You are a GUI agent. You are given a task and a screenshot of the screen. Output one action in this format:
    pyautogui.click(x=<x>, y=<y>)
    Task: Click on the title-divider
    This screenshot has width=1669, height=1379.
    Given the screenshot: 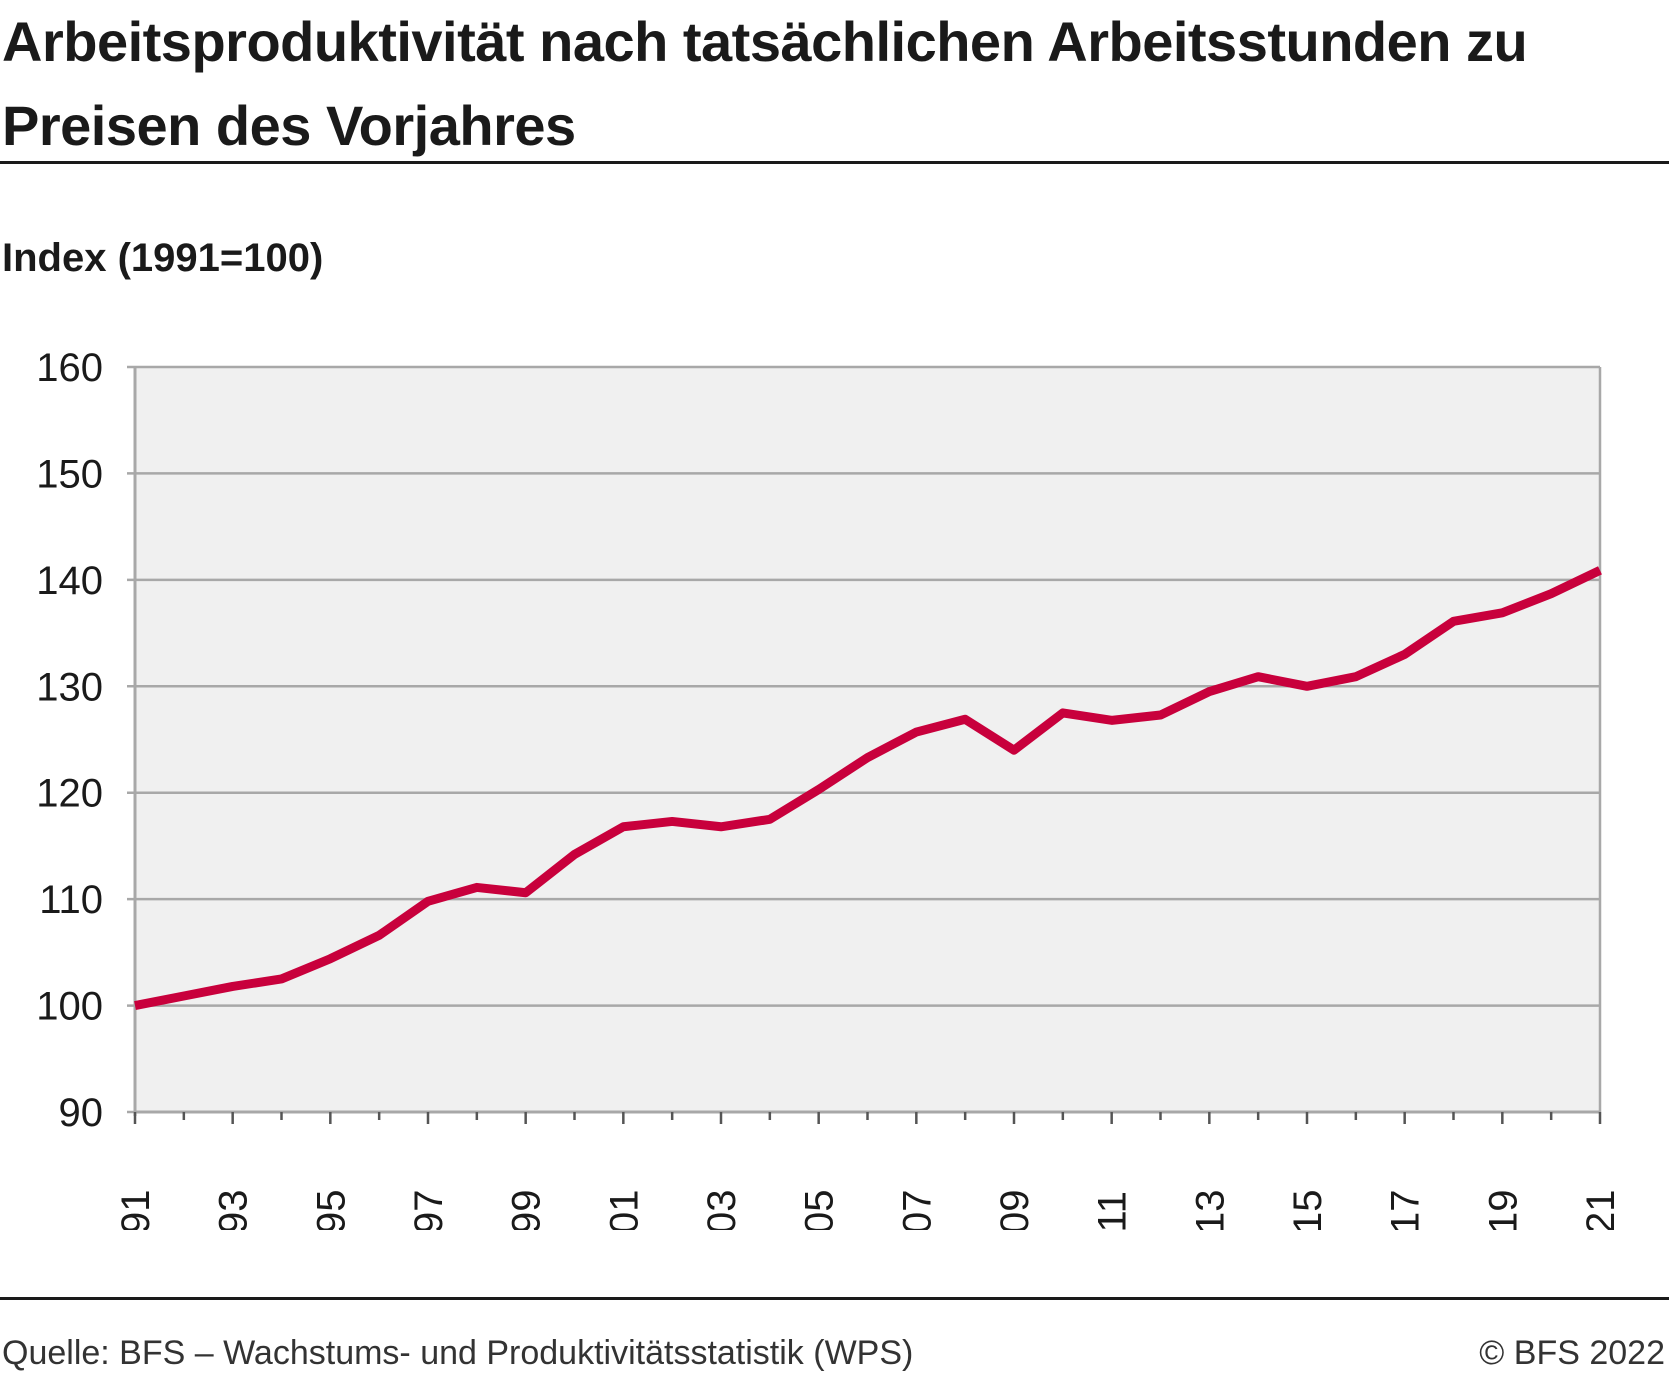 What is the action you would take?
    pyautogui.click(x=834, y=162)
    